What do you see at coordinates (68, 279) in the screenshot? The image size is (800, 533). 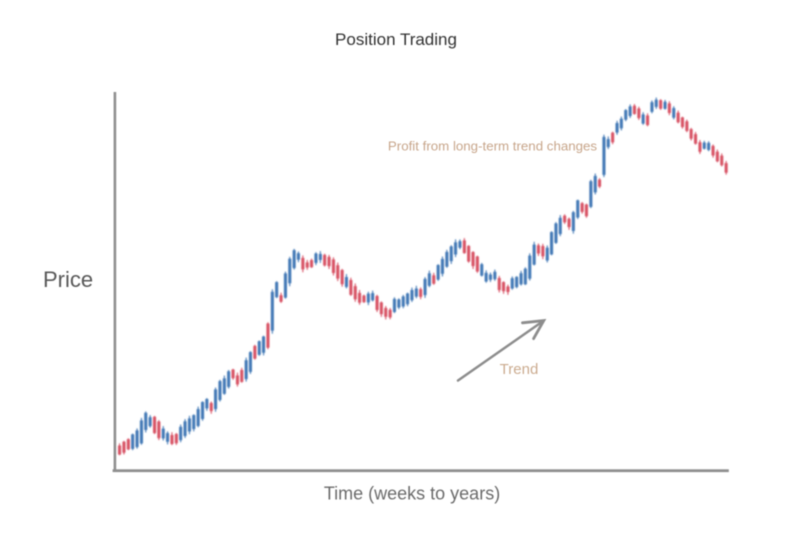 I see `svg-text: Price` at bounding box center [68, 279].